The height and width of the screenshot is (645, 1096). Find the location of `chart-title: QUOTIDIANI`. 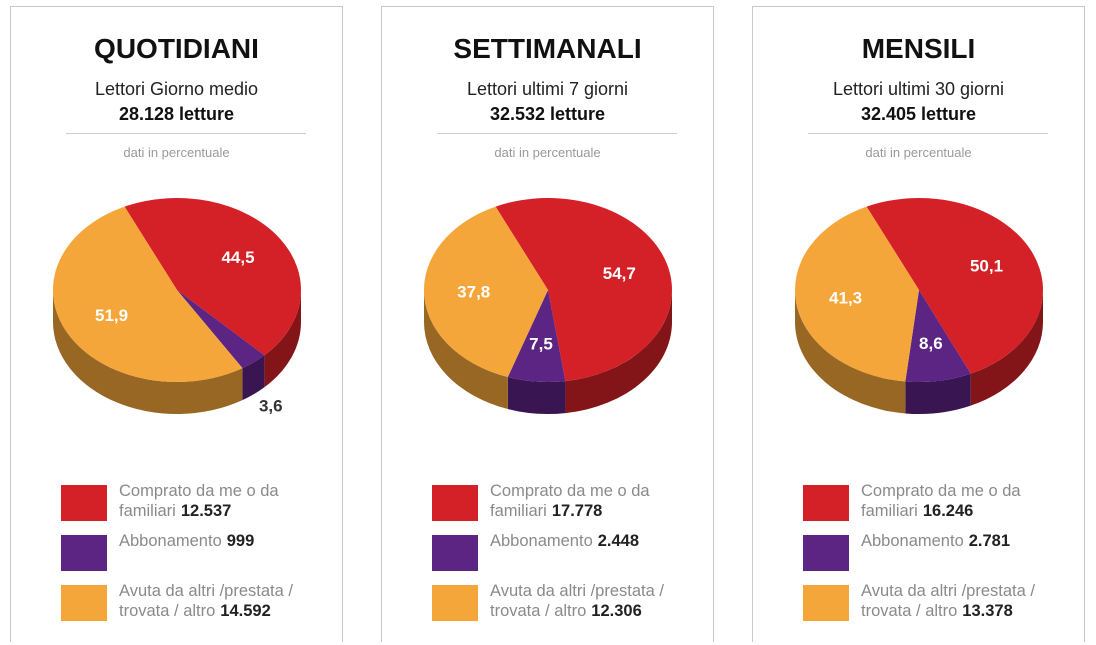

chart-title: QUOTIDIANI is located at coordinates (176, 48).